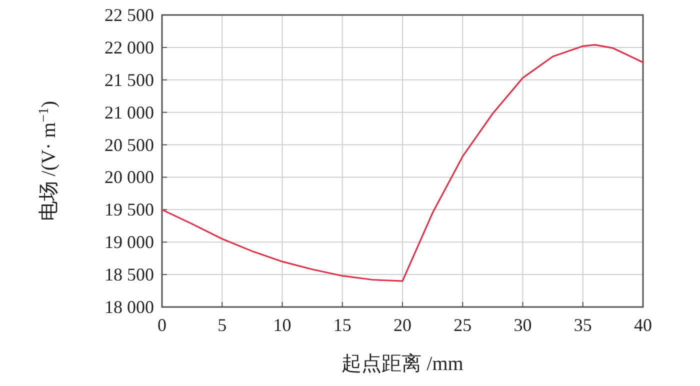 The height and width of the screenshot is (386, 700). What do you see at coordinates (129, 144) in the screenshot?
I see `y-tick-label: 20 500` at bounding box center [129, 144].